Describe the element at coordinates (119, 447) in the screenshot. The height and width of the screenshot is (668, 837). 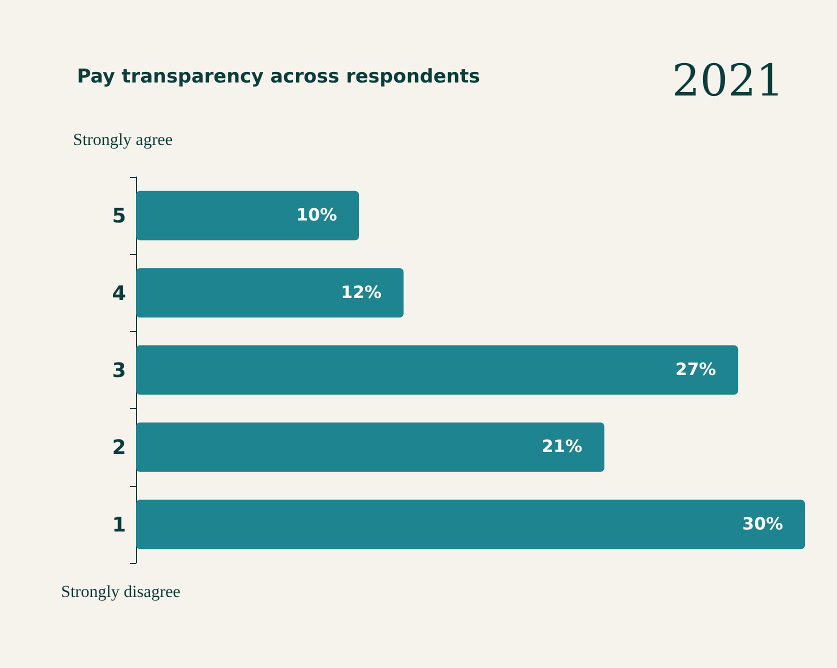
I see `y-tick-label: 2` at that location.